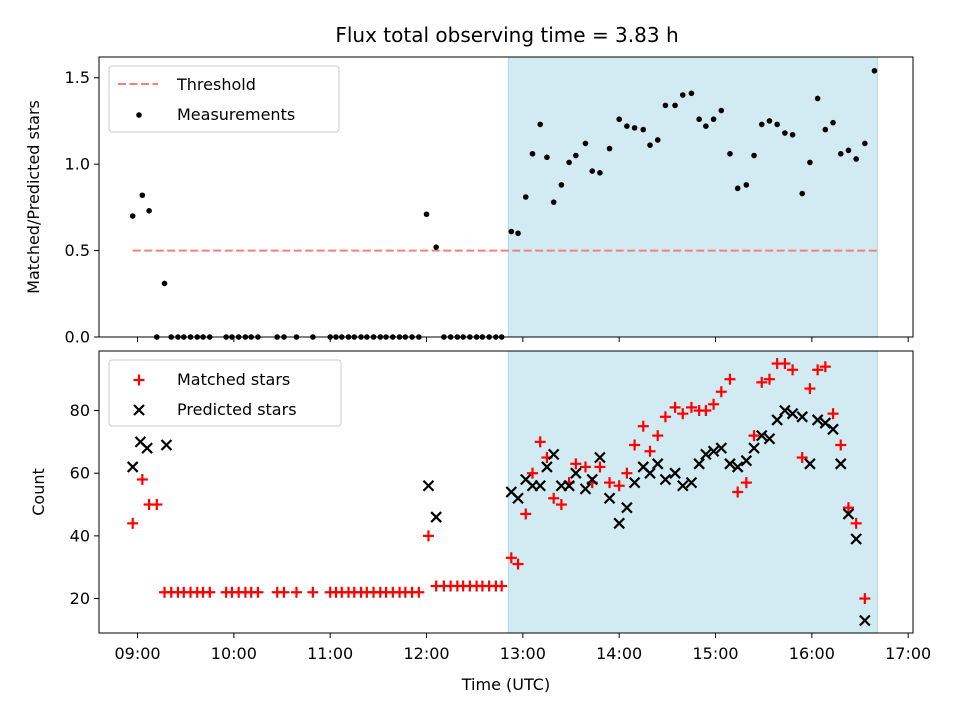 This screenshot has width=960, height=720. Describe the element at coordinates (330, 653) in the screenshot. I see `x-tick-label: 11:00` at that location.